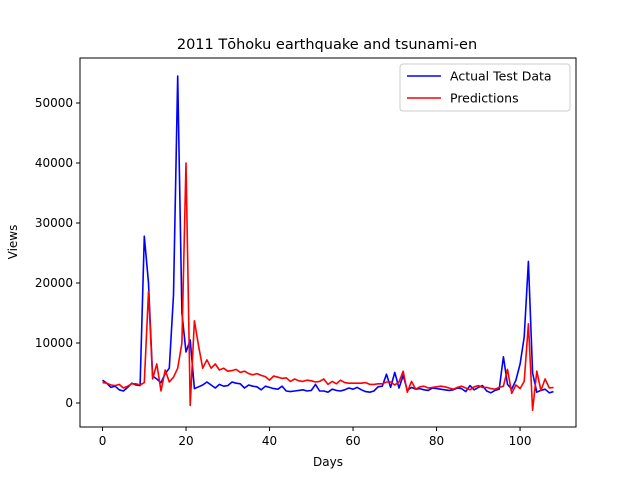 The image size is (640, 480). Describe the element at coordinates (185, 441) in the screenshot. I see `x-tick-label: 20` at that location.